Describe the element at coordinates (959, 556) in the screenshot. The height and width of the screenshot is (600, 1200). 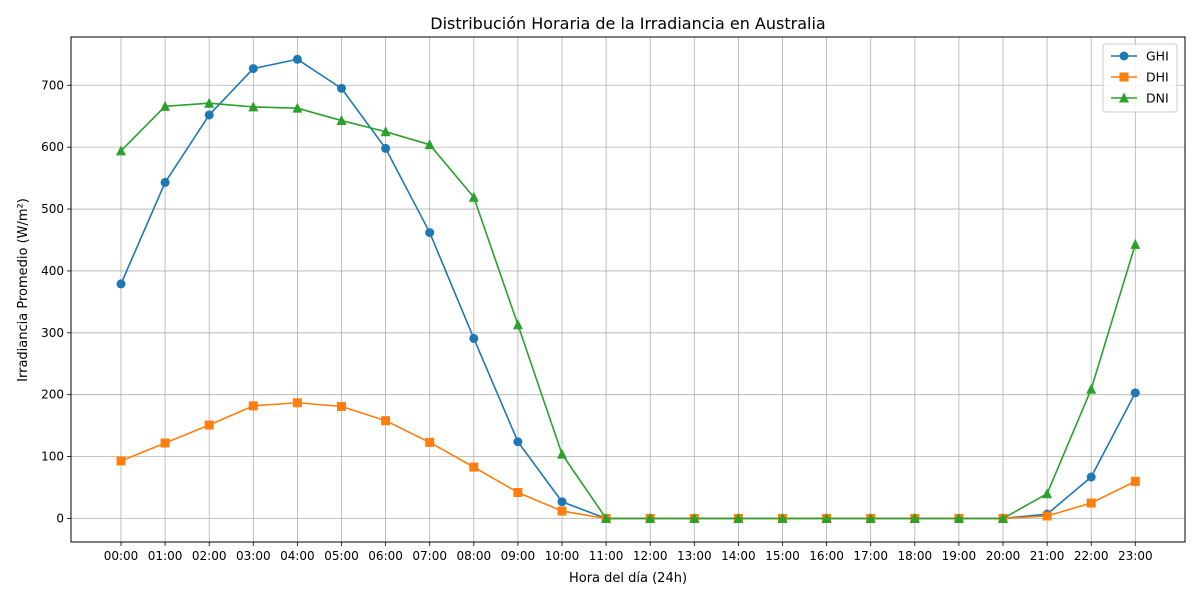
I see `x-tick-label: 19:00` at that location.